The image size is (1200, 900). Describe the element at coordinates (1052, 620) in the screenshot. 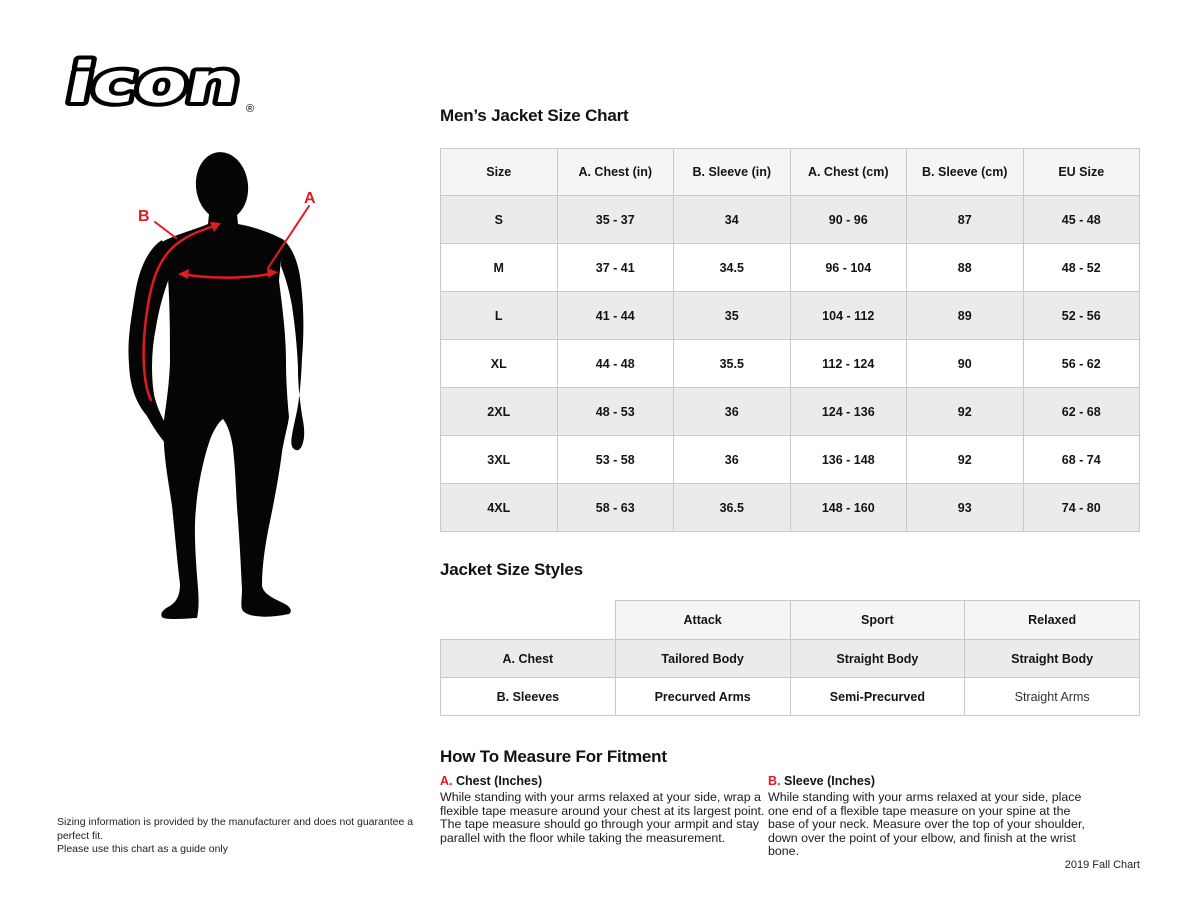

I see `column-header: Relaxed` at that location.